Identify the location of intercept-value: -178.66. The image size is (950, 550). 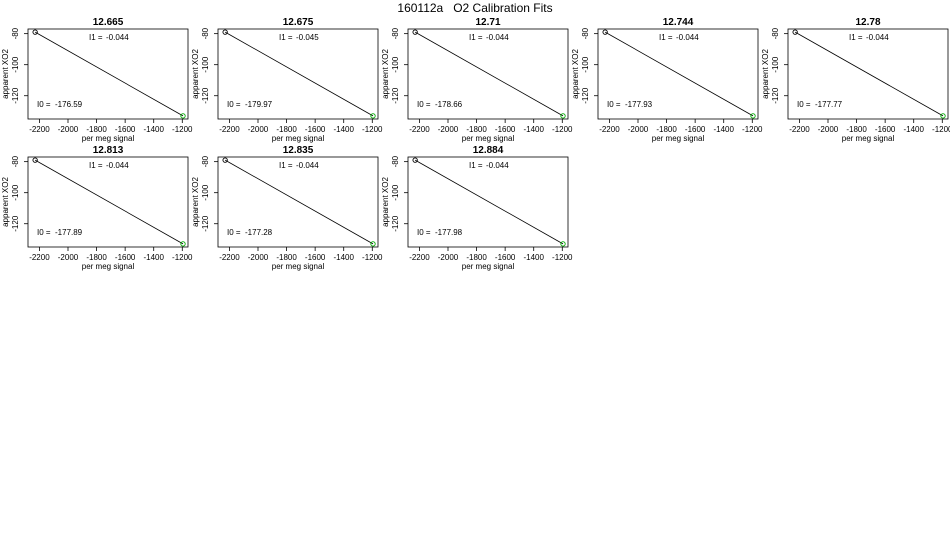
(449, 104).